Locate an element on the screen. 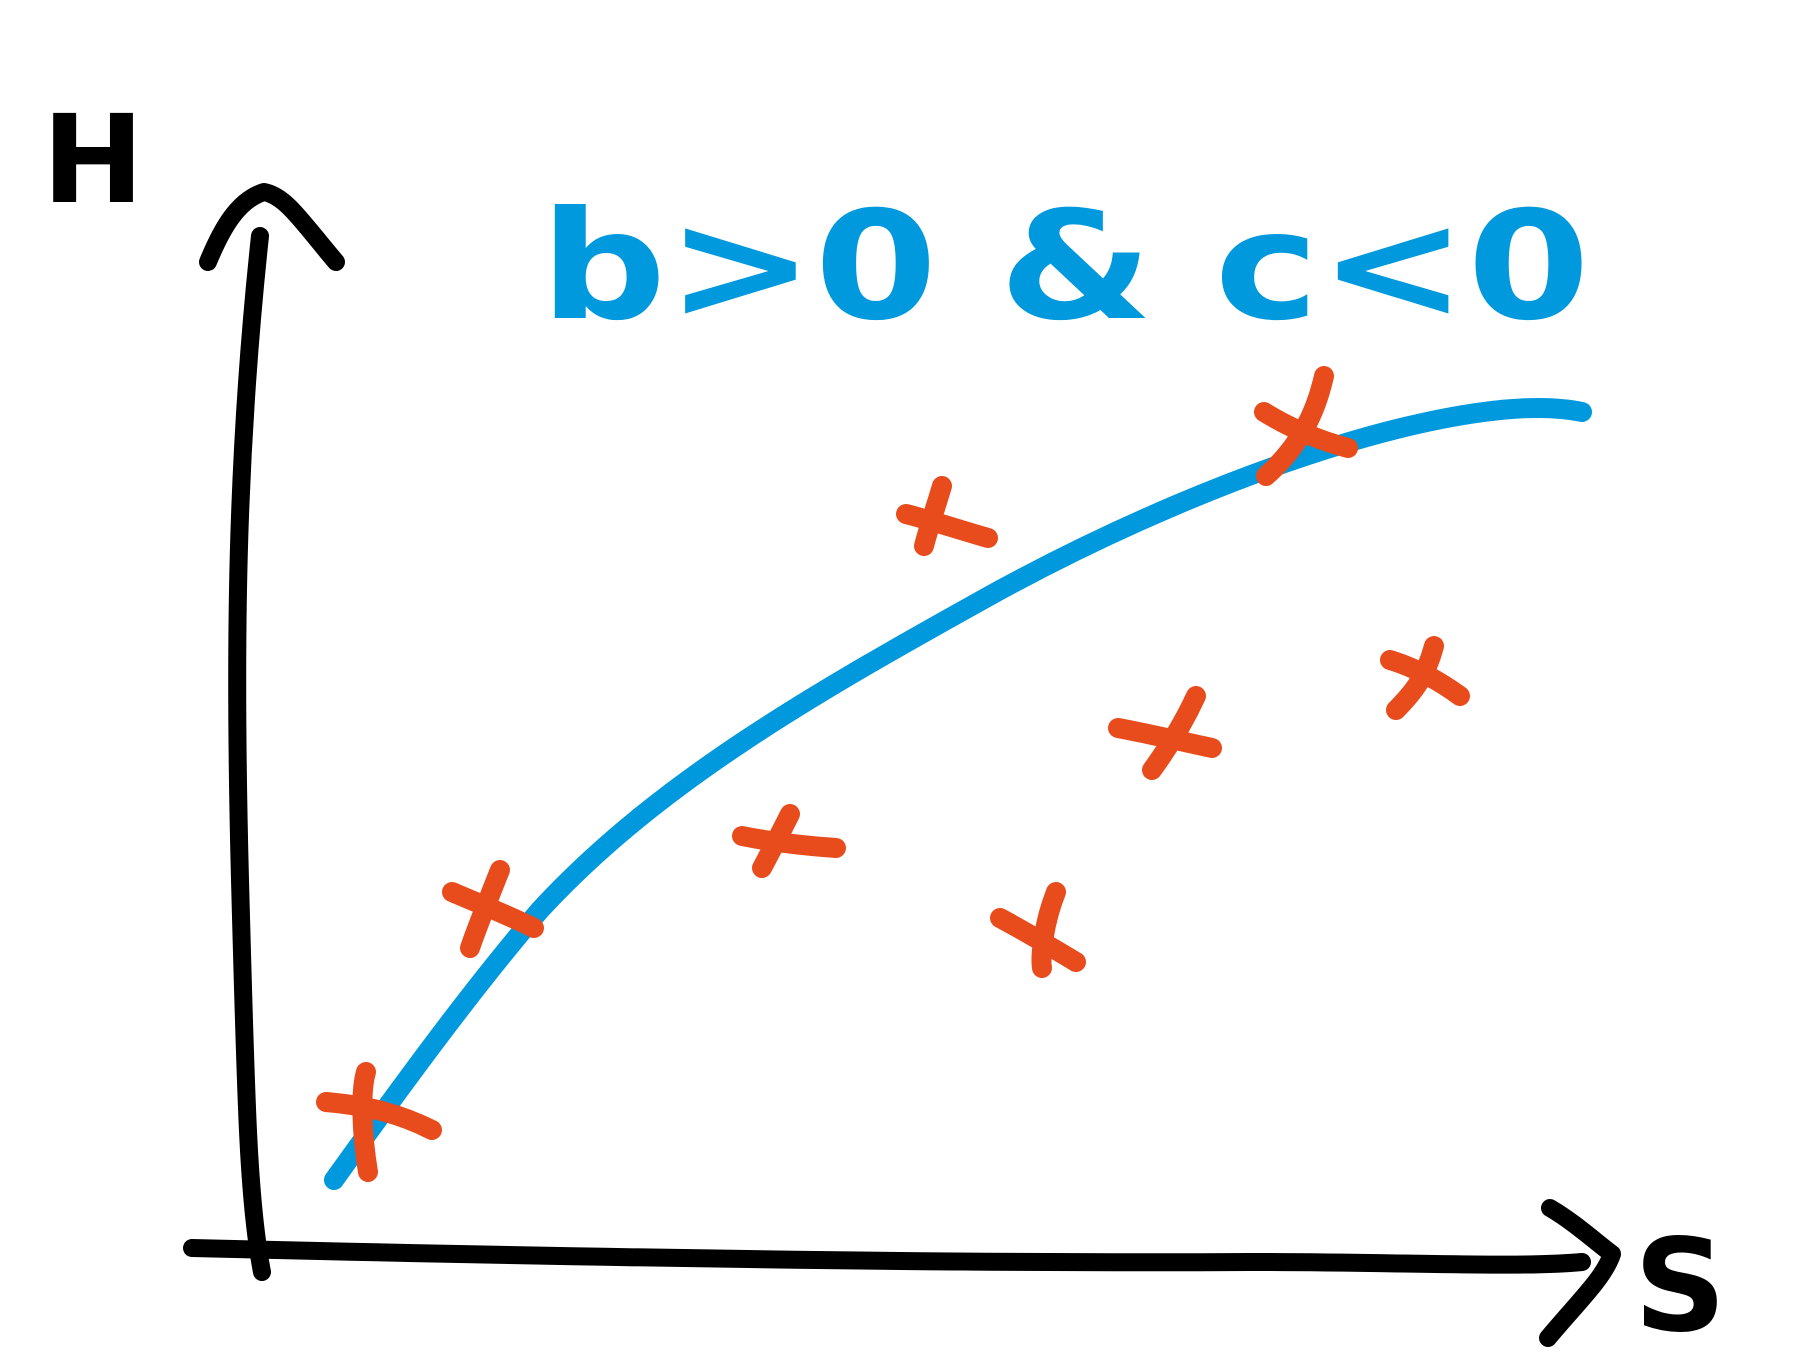  x-axis-label: S is located at coordinates (1680, 1286).